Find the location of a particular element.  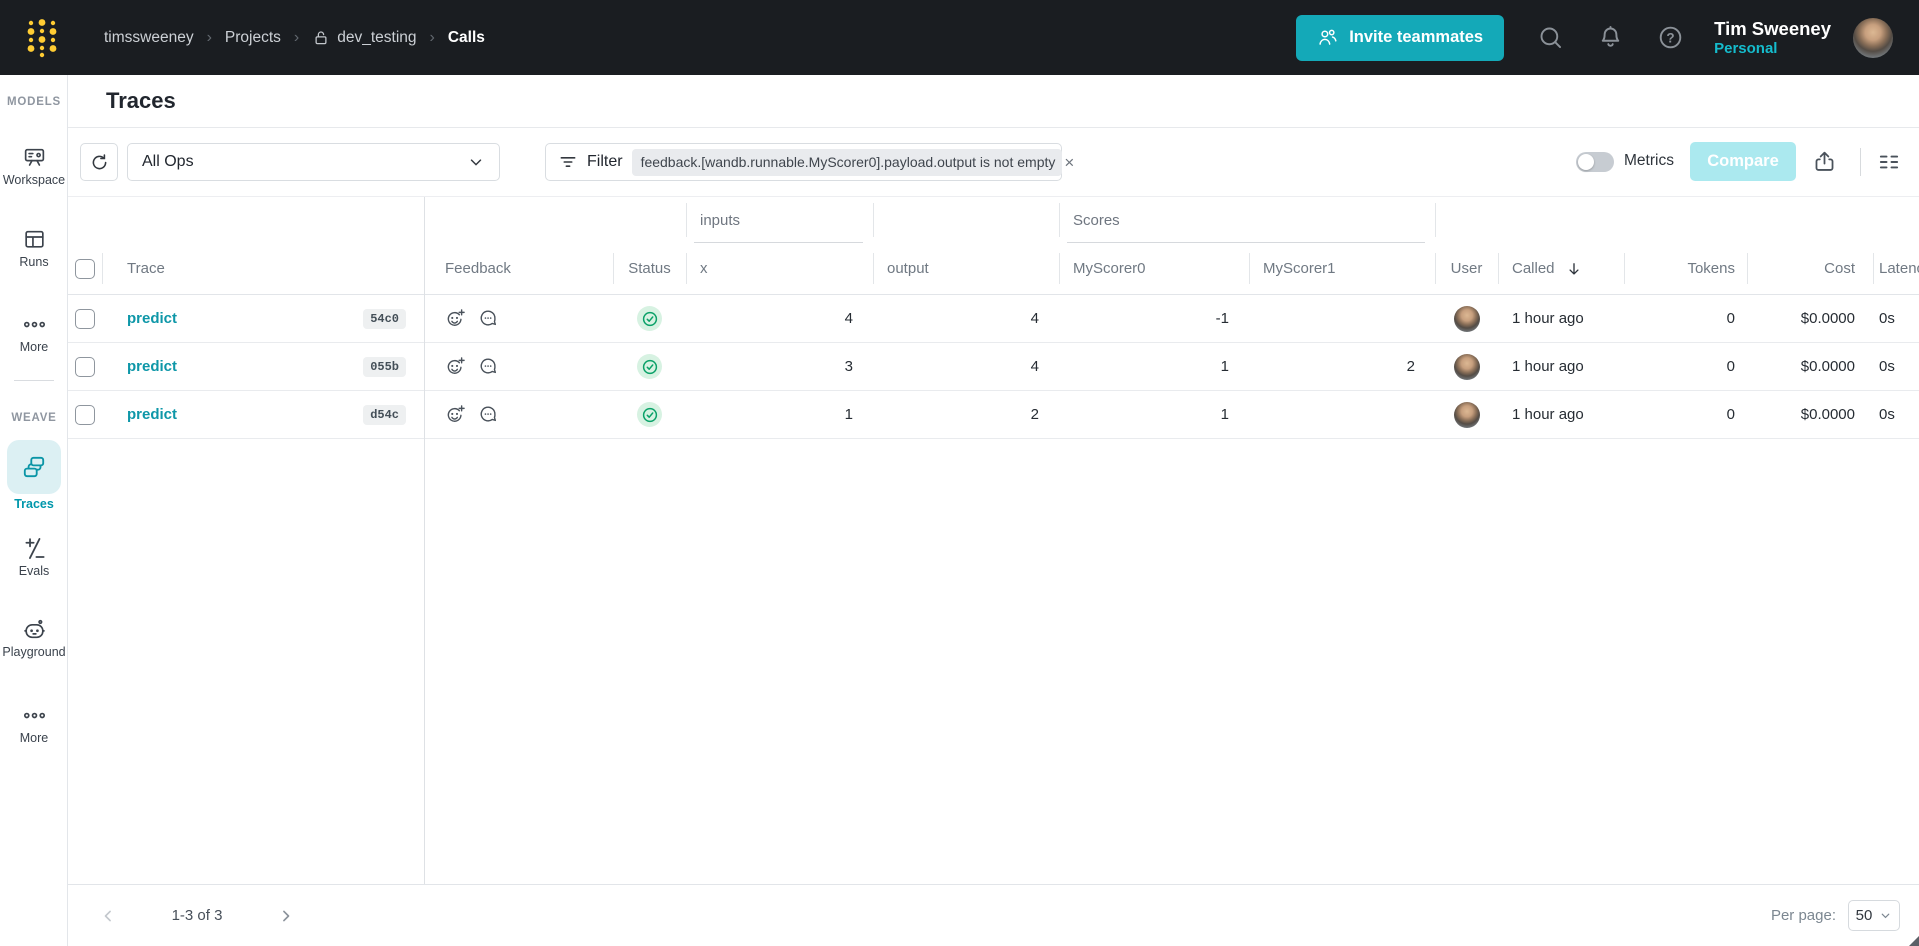

sidebar-section-models: MODELS is located at coordinates (34, 102).